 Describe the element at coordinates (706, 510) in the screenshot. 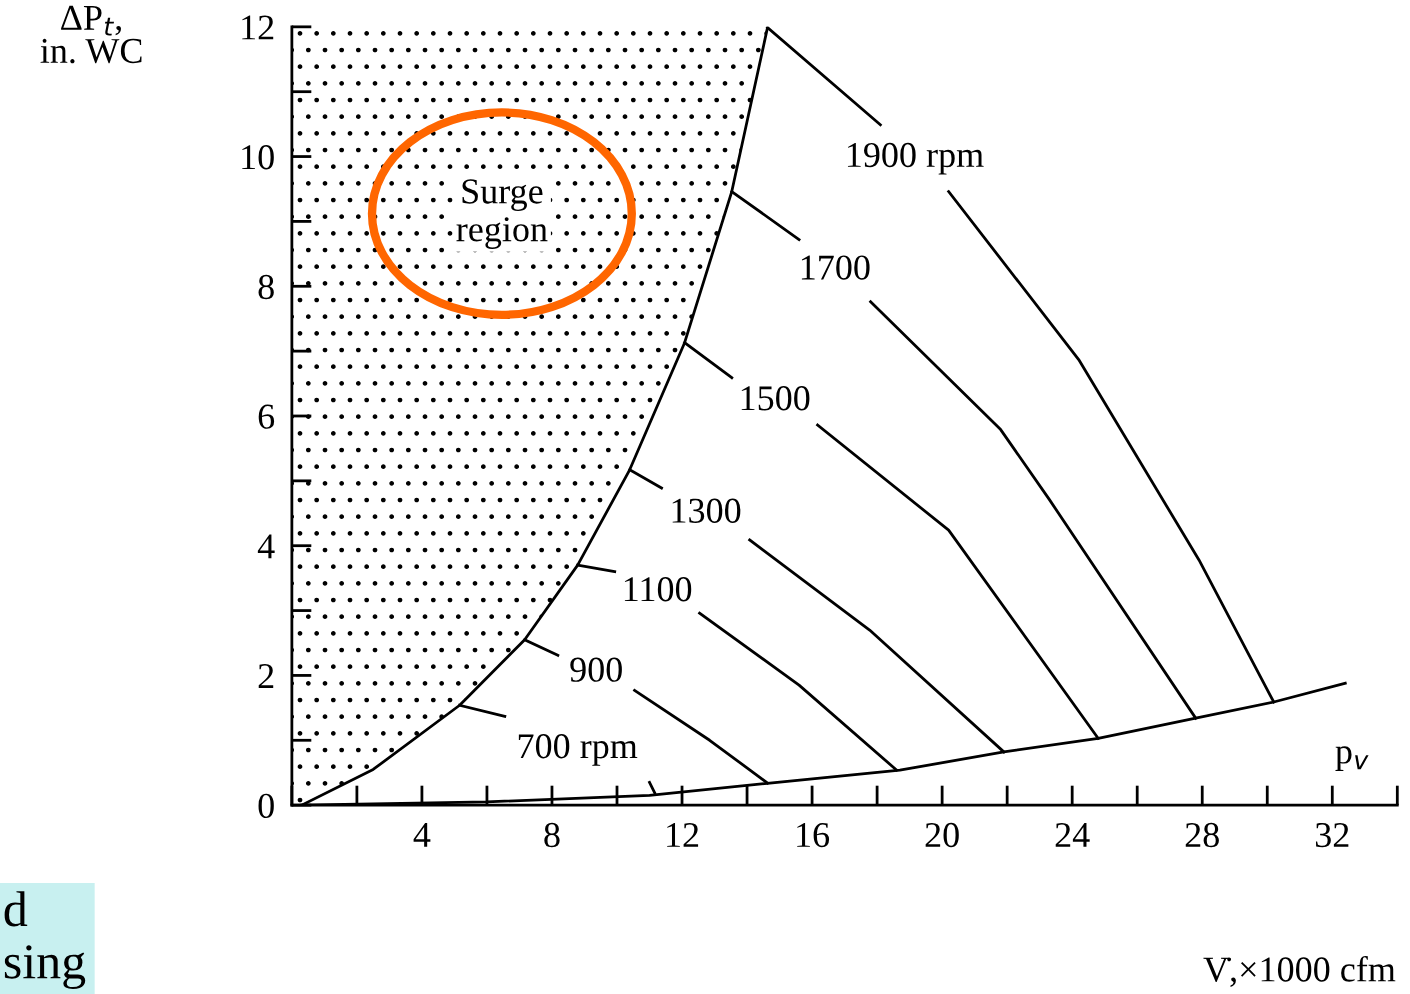

I see `series-label: 1300` at that location.